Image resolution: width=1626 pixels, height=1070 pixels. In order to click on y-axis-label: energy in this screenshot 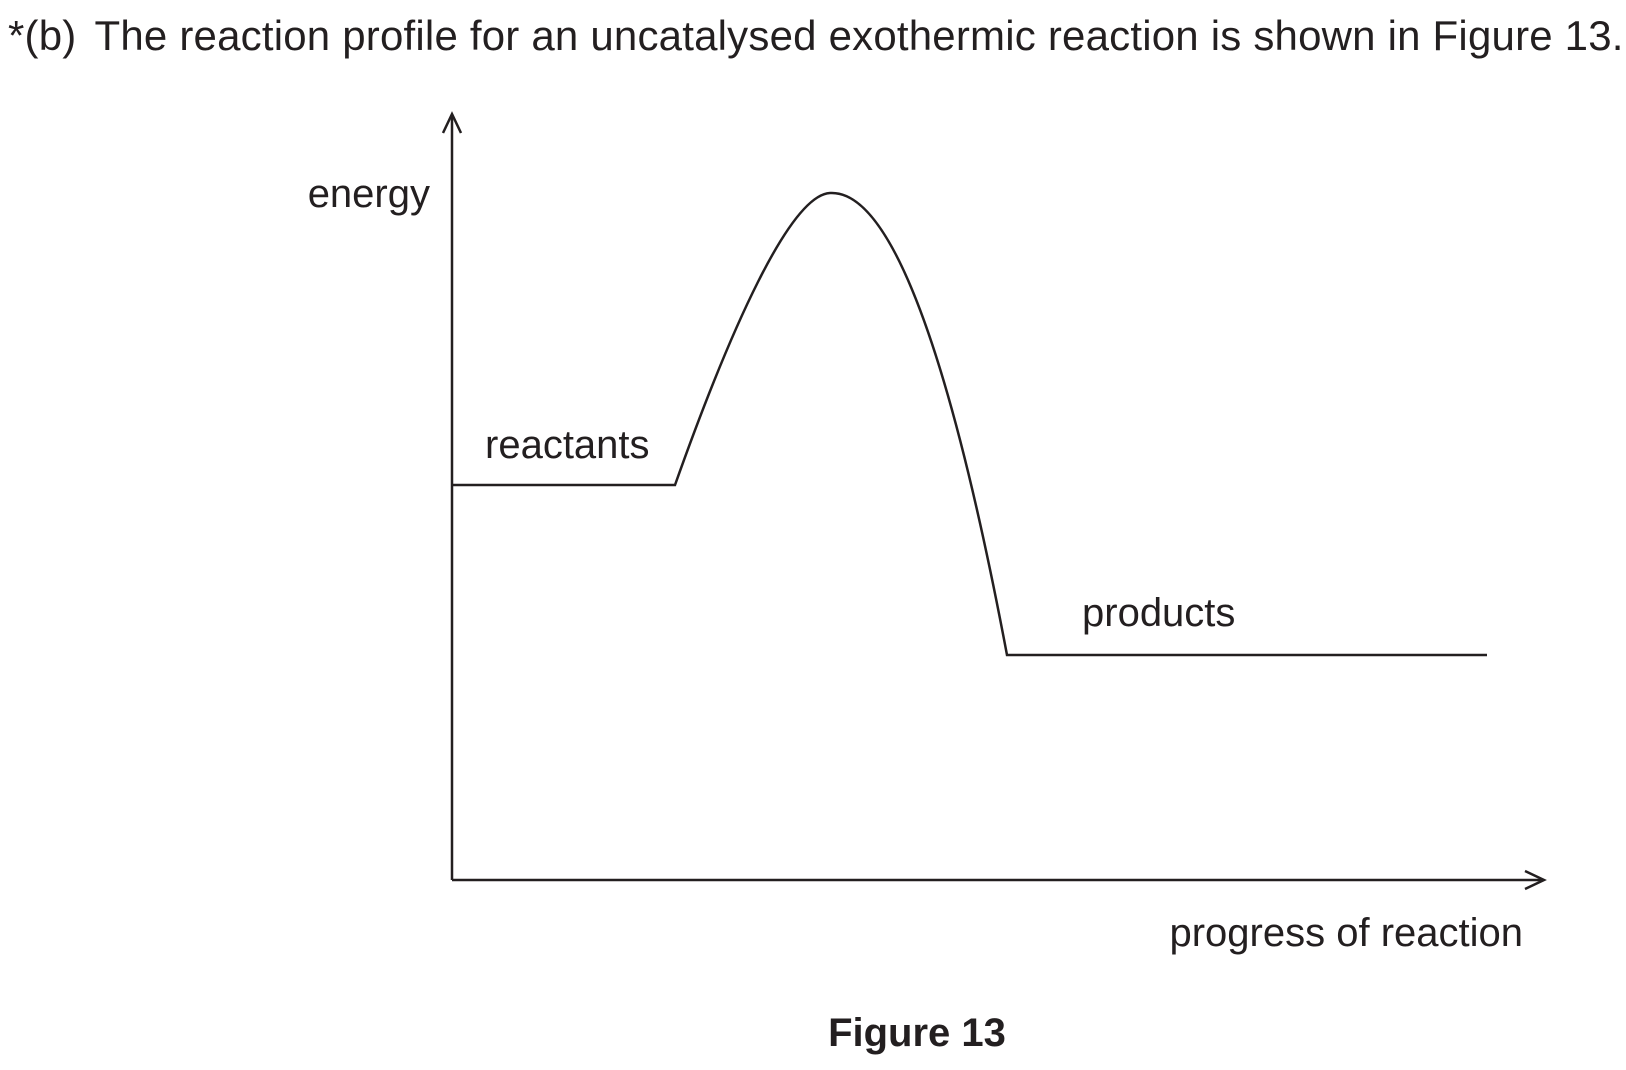, I will do `click(369, 194)`.